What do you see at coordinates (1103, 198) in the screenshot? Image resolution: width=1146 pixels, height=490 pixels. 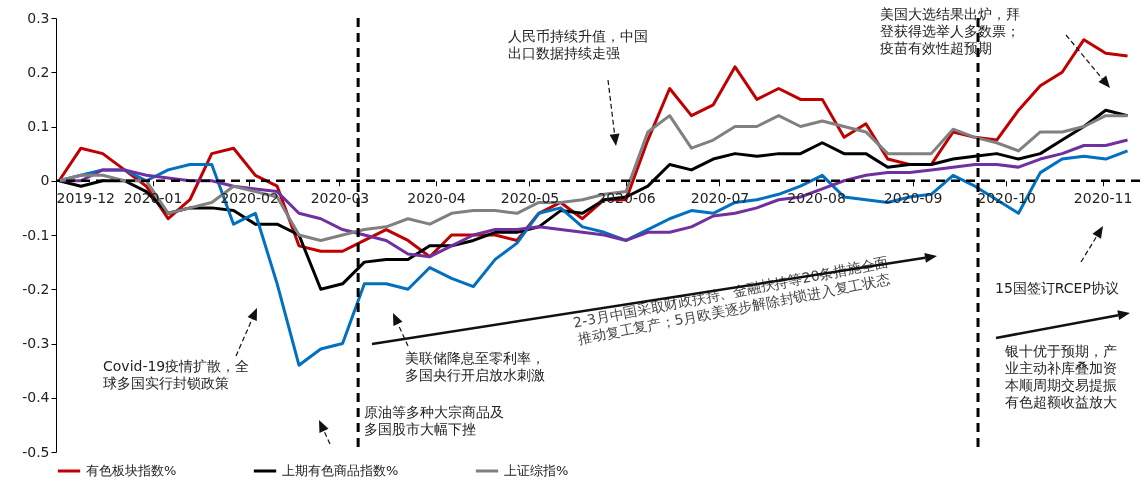 I see `x-tick-label: 2020-11` at bounding box center [1103, 198].